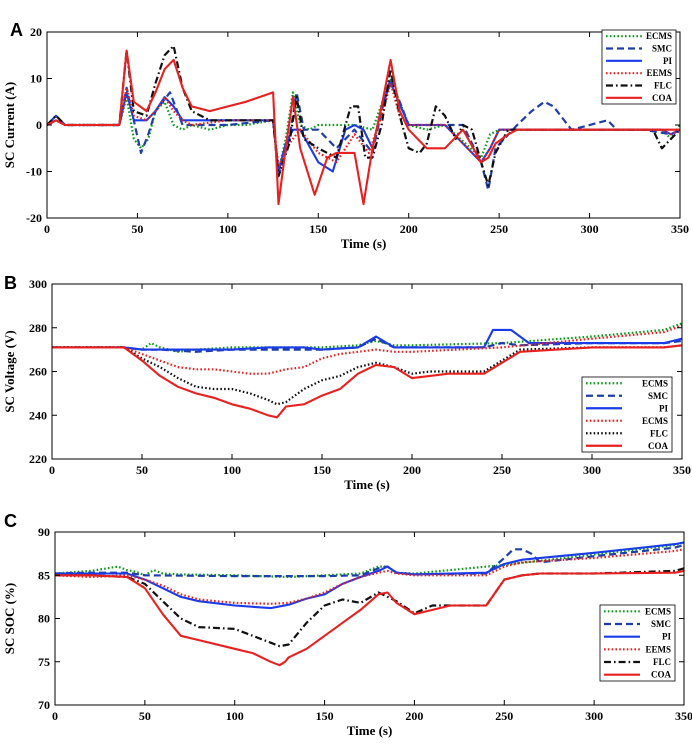 The image size is (692, 748). I want to click on chart-c-series-eems-line, so click(369, 576).